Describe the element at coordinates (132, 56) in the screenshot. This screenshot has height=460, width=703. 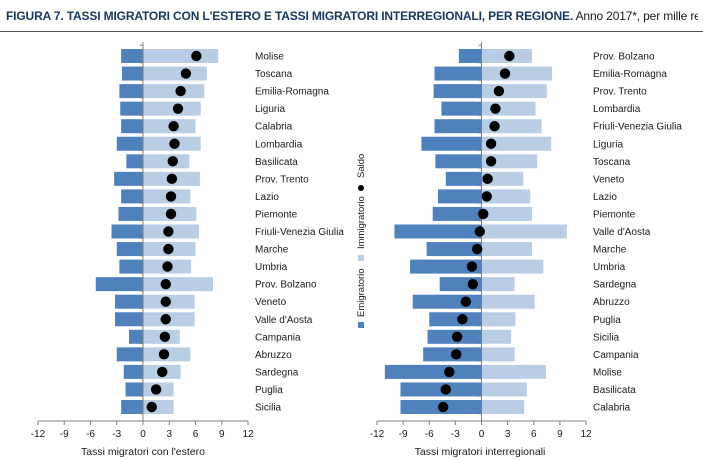
I see `bar-emigratorio-molise` at that location.